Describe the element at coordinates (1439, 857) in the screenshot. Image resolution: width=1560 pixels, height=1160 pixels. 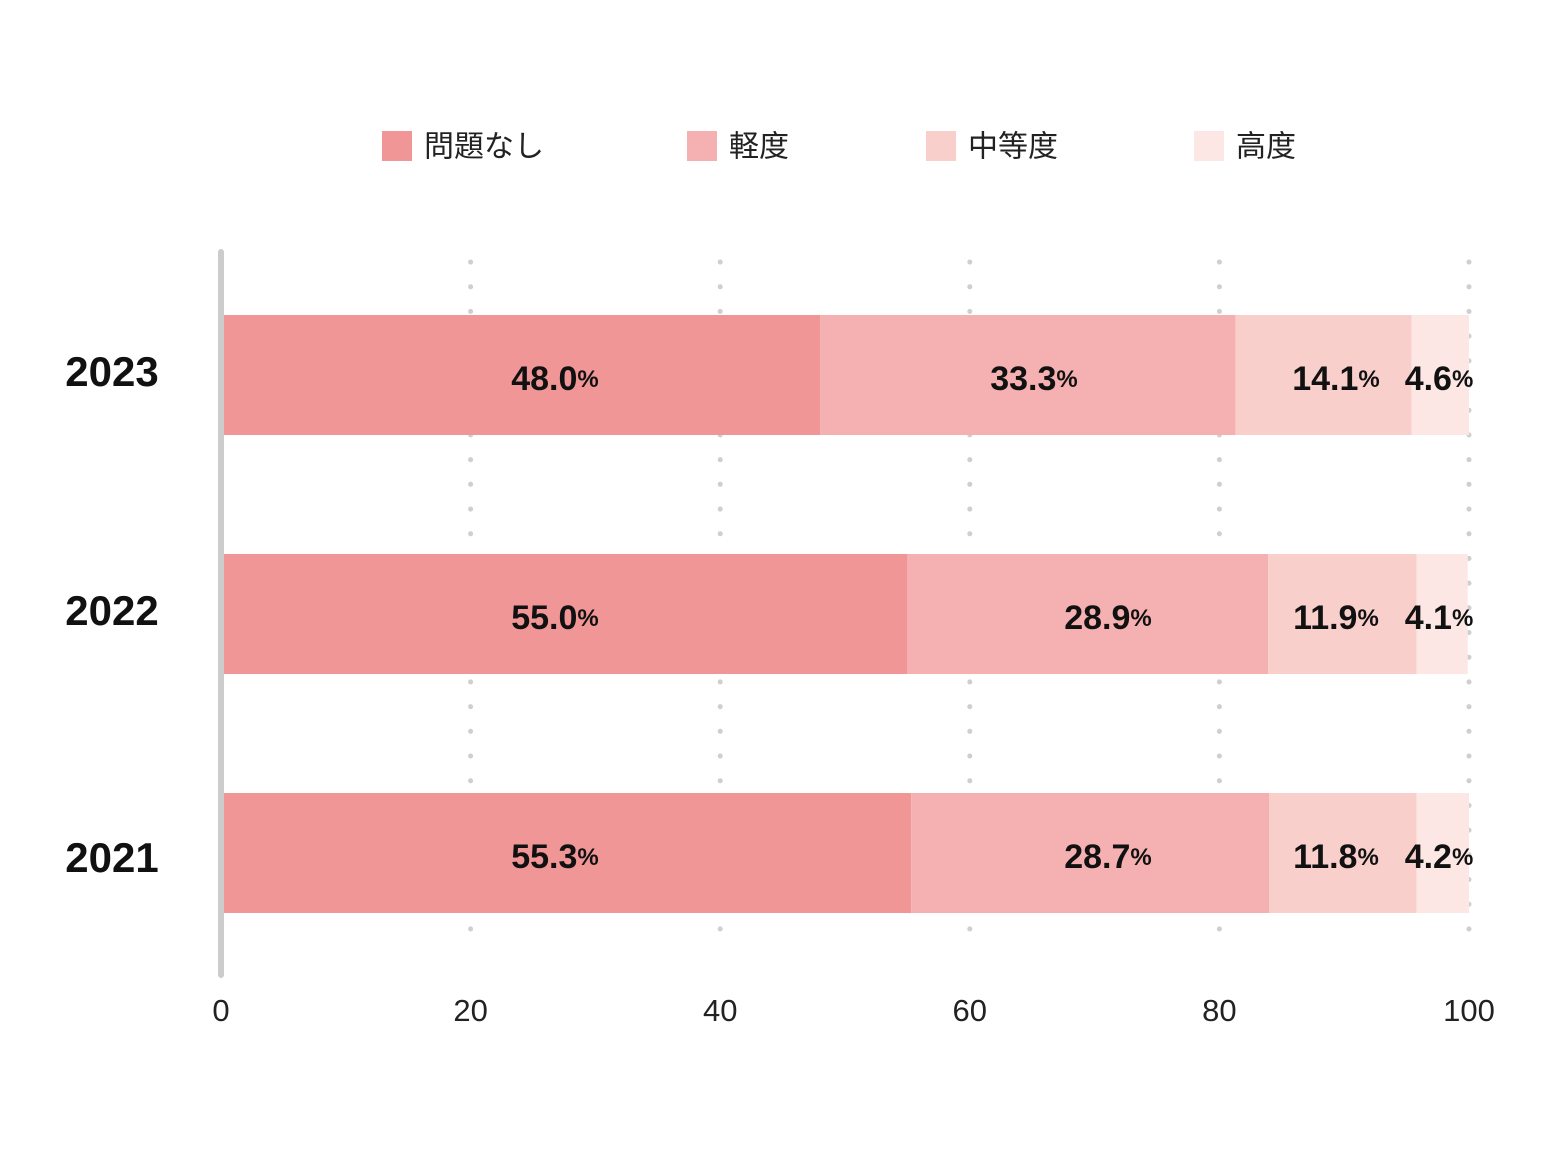
I see `data-label-2021-3: 4.2%` at that location.